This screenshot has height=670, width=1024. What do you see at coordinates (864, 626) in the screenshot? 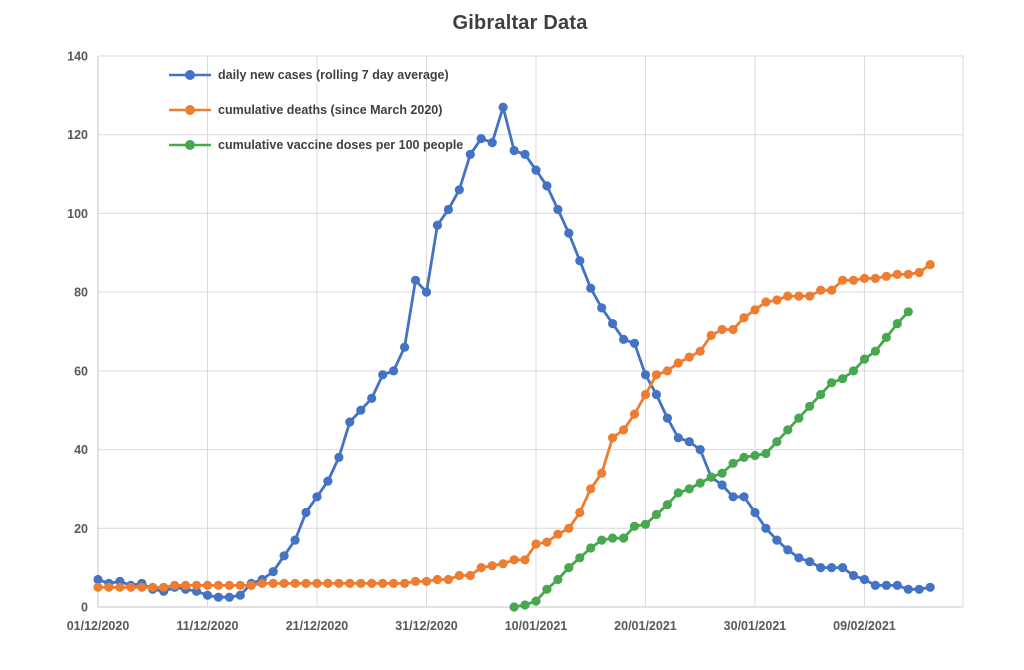
I see `x-axis-tick-label: 09/02/2021` at bounding box center [864, 626].